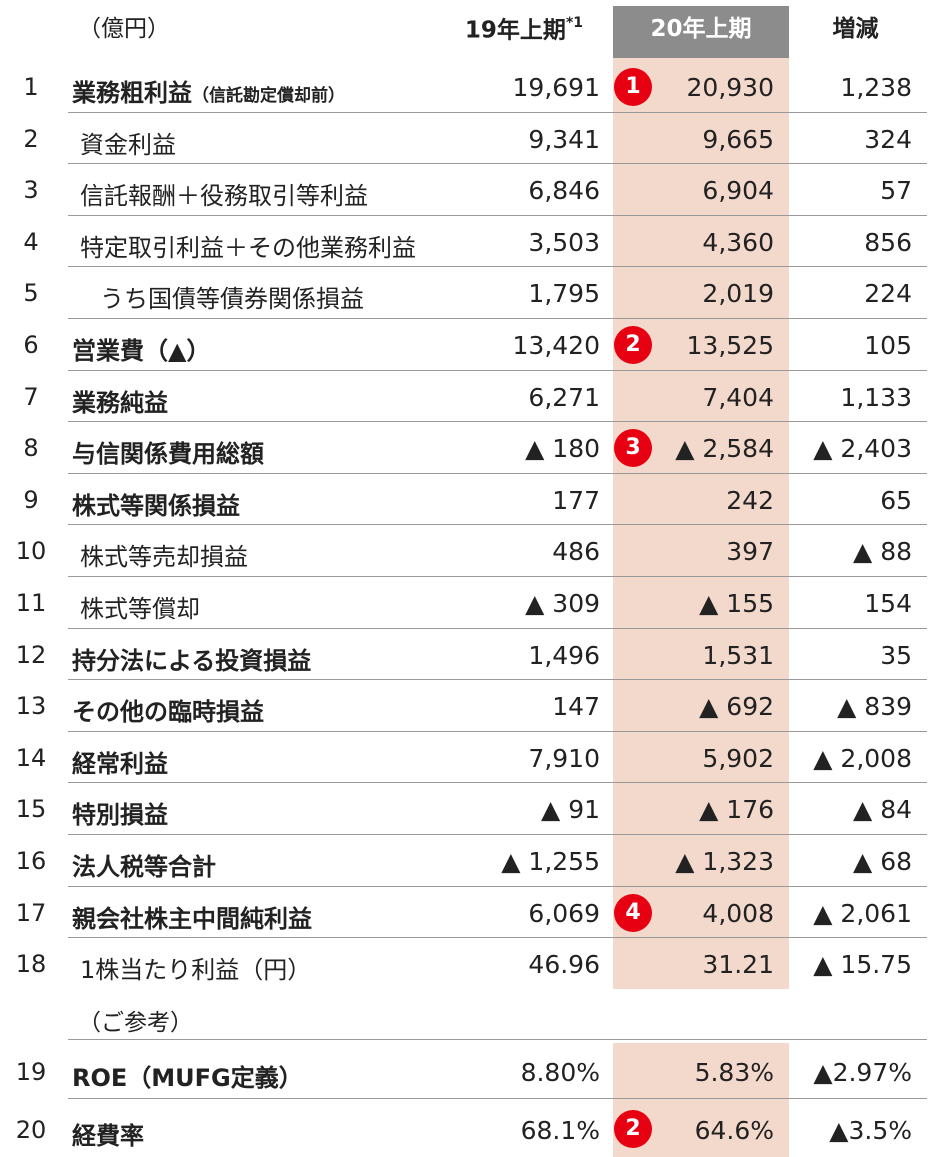 This screenshot has width=941, height=1157. What do you see at coordinates (738, 397) in the screenshot?
I see `value-20h1: 7,404` at bounding box center [738, 397].